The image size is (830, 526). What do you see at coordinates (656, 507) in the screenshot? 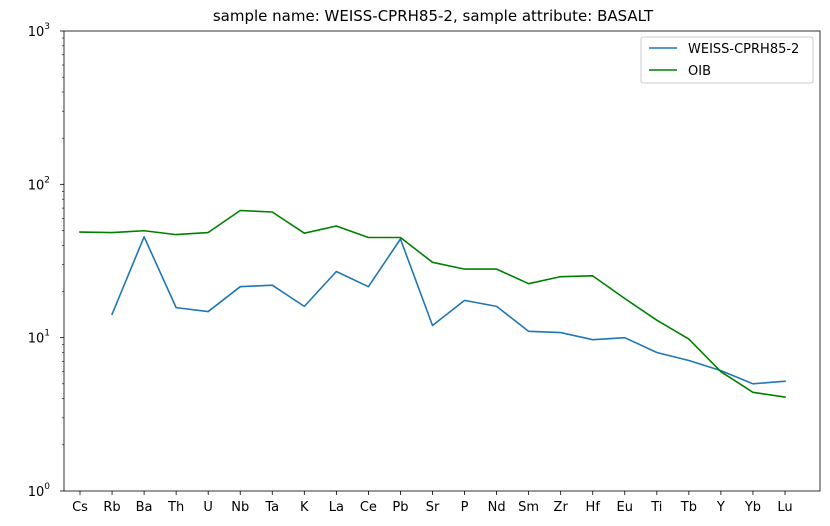
I see `x-tick-label: Ti` at bounding box center [656, 507].